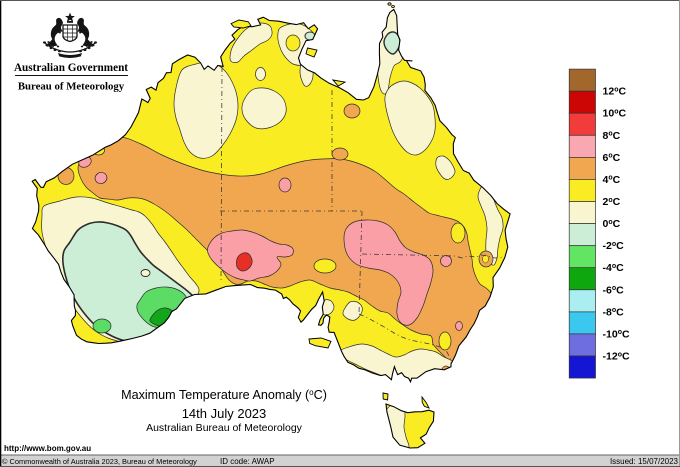 The image size is (680, 467). What do you see at coordinates (71, 87) in the screenshot?
I see `svg-text: Bureau of Meteorology` at bounding box center [71, 87].